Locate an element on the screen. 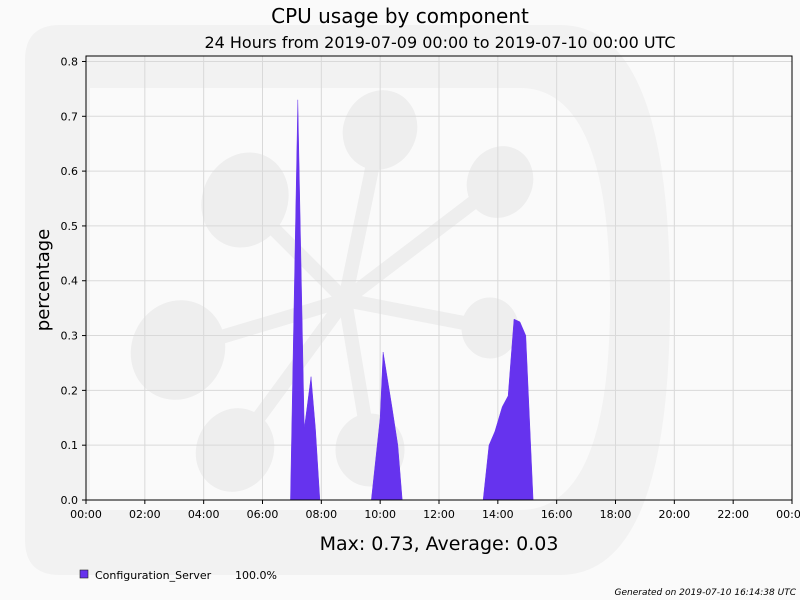  x-tick-label: 14:00 is located at coordinates (498, 514).